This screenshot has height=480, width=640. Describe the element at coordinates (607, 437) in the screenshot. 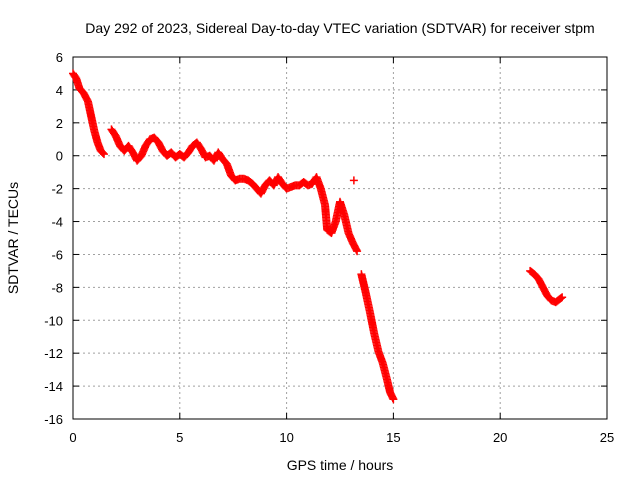

I see `x-tick-label: 25` at that location.